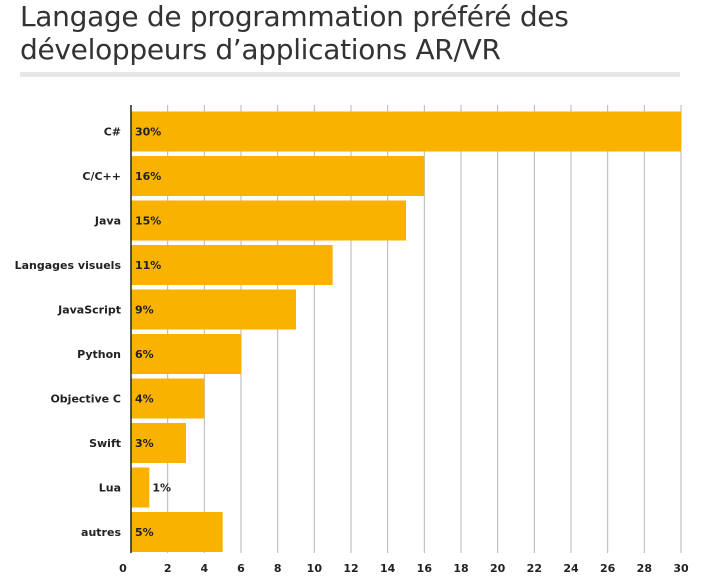  Describe the element at coordinates (161, 488) in the screenshot. I see `value-label: 1%` at that location.